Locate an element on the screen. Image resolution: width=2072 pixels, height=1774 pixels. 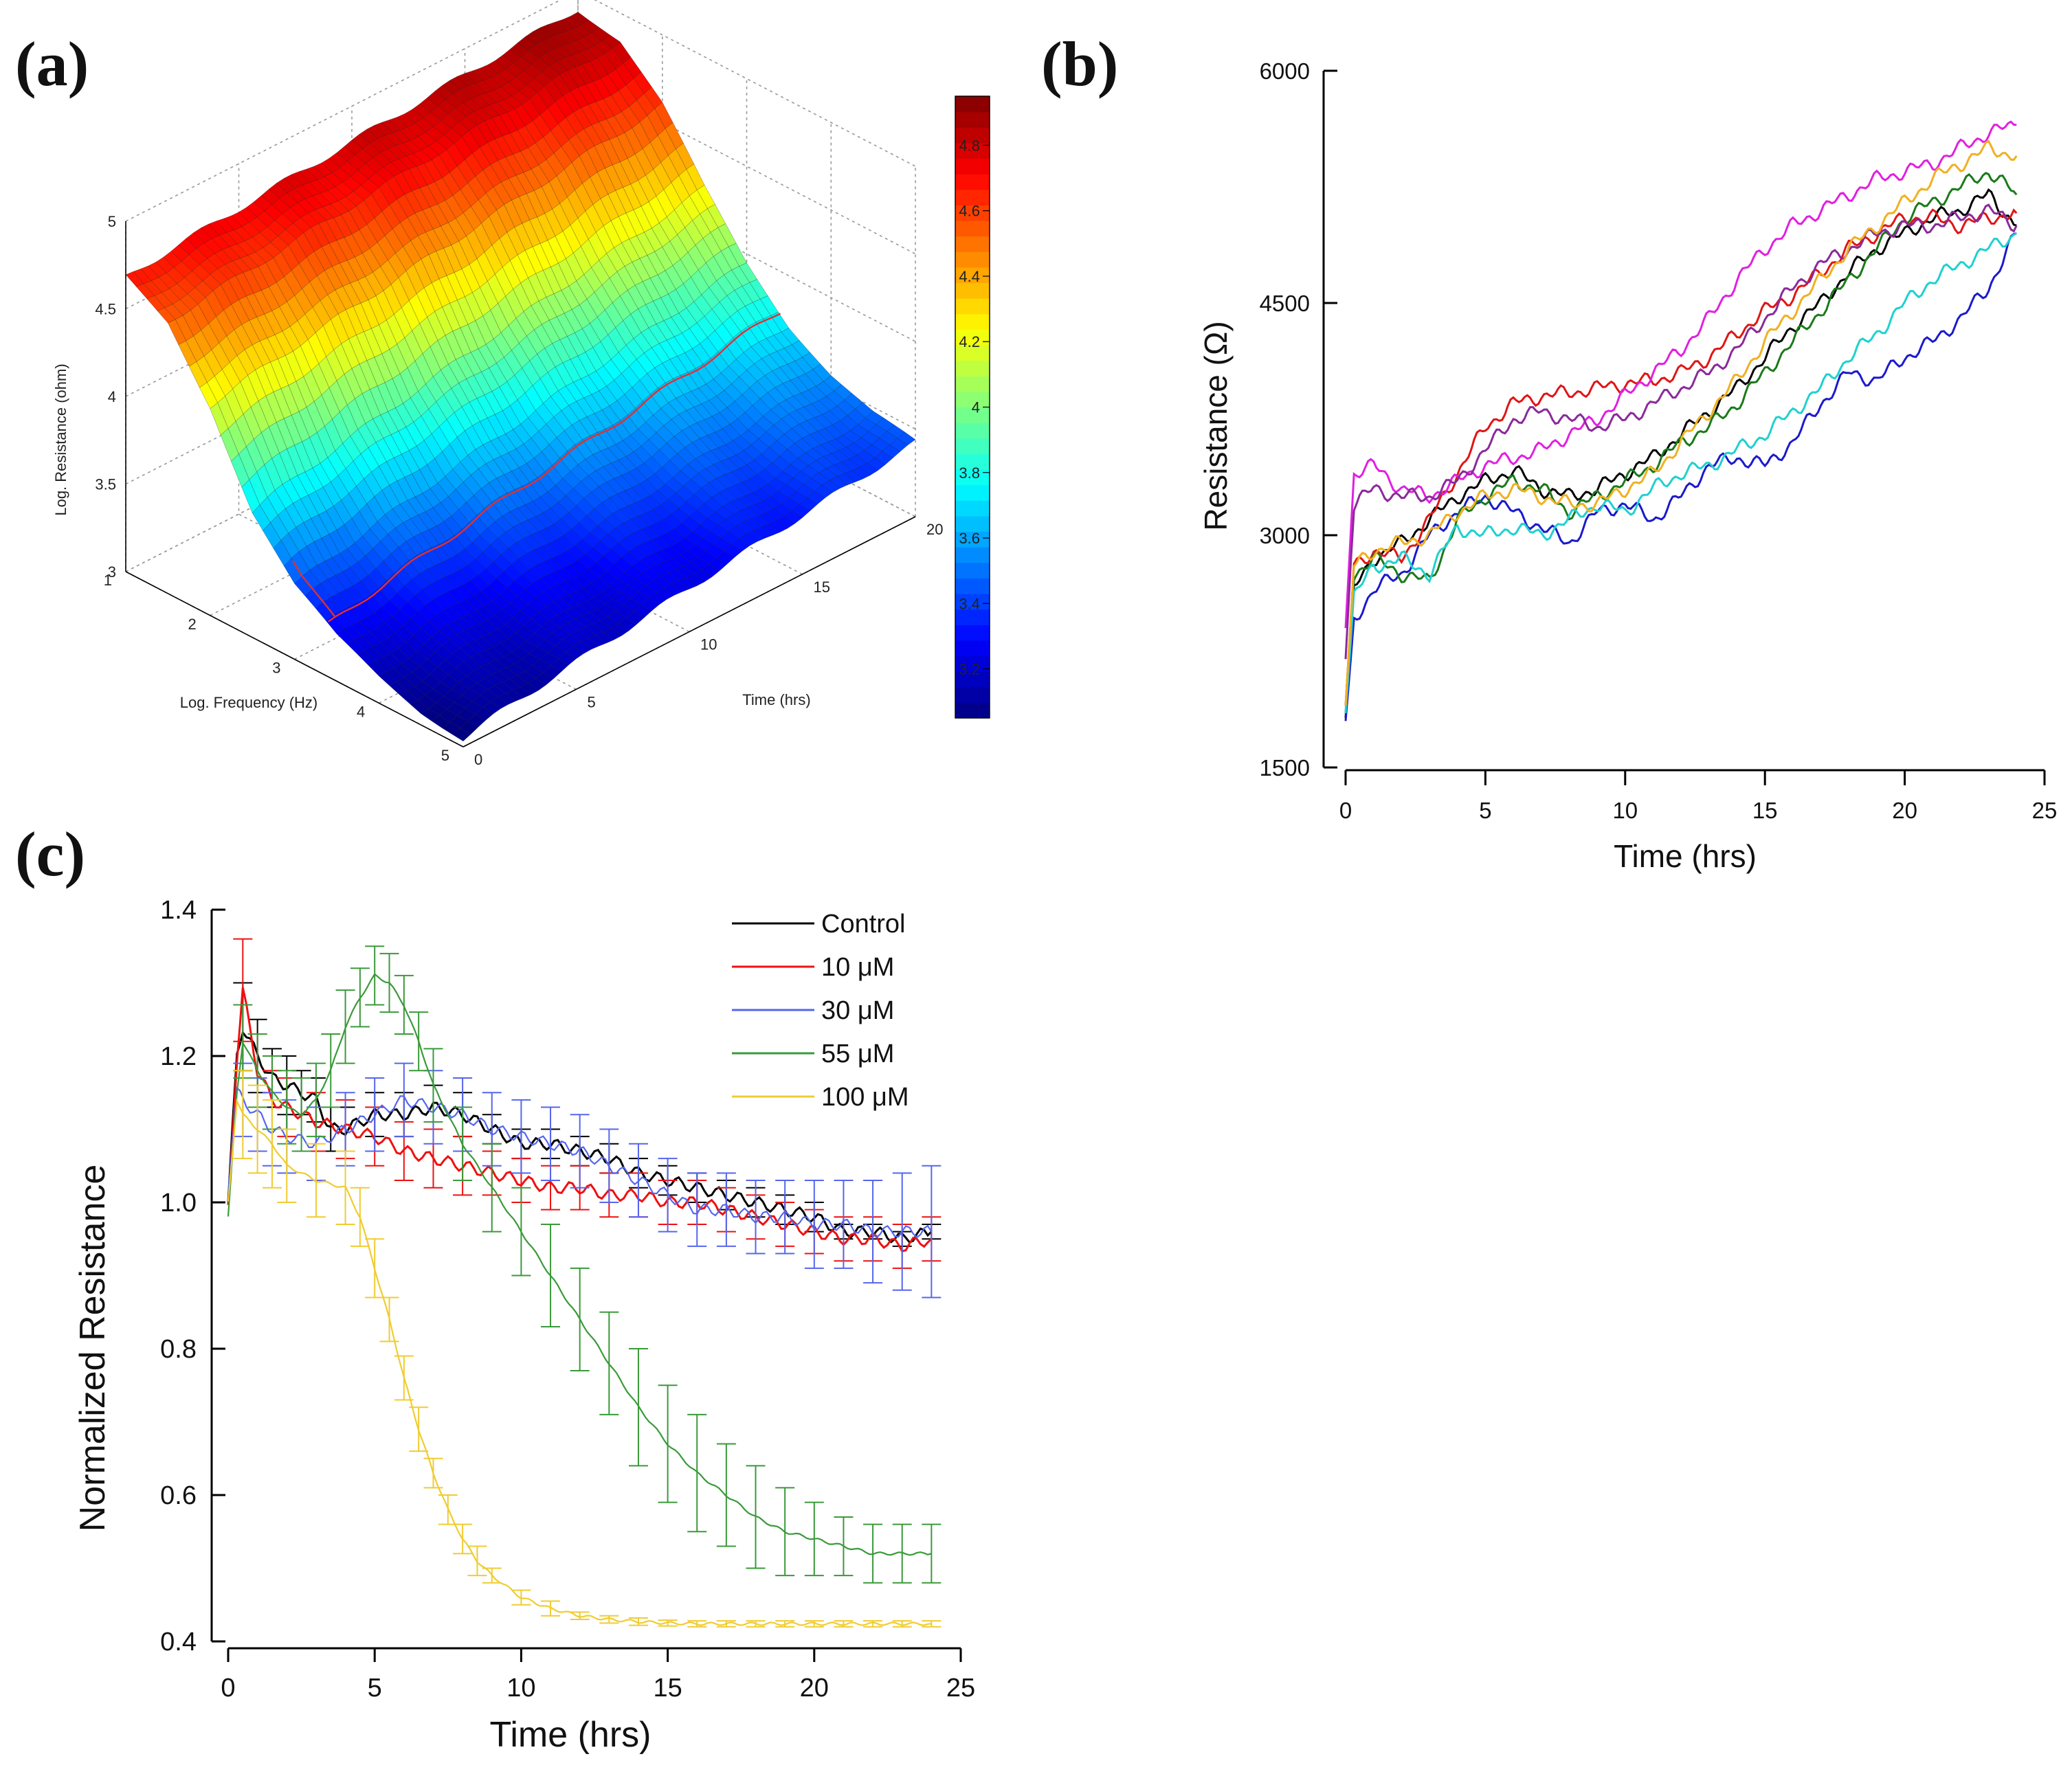
series-line-blue is located at coordinates (1680, 476).